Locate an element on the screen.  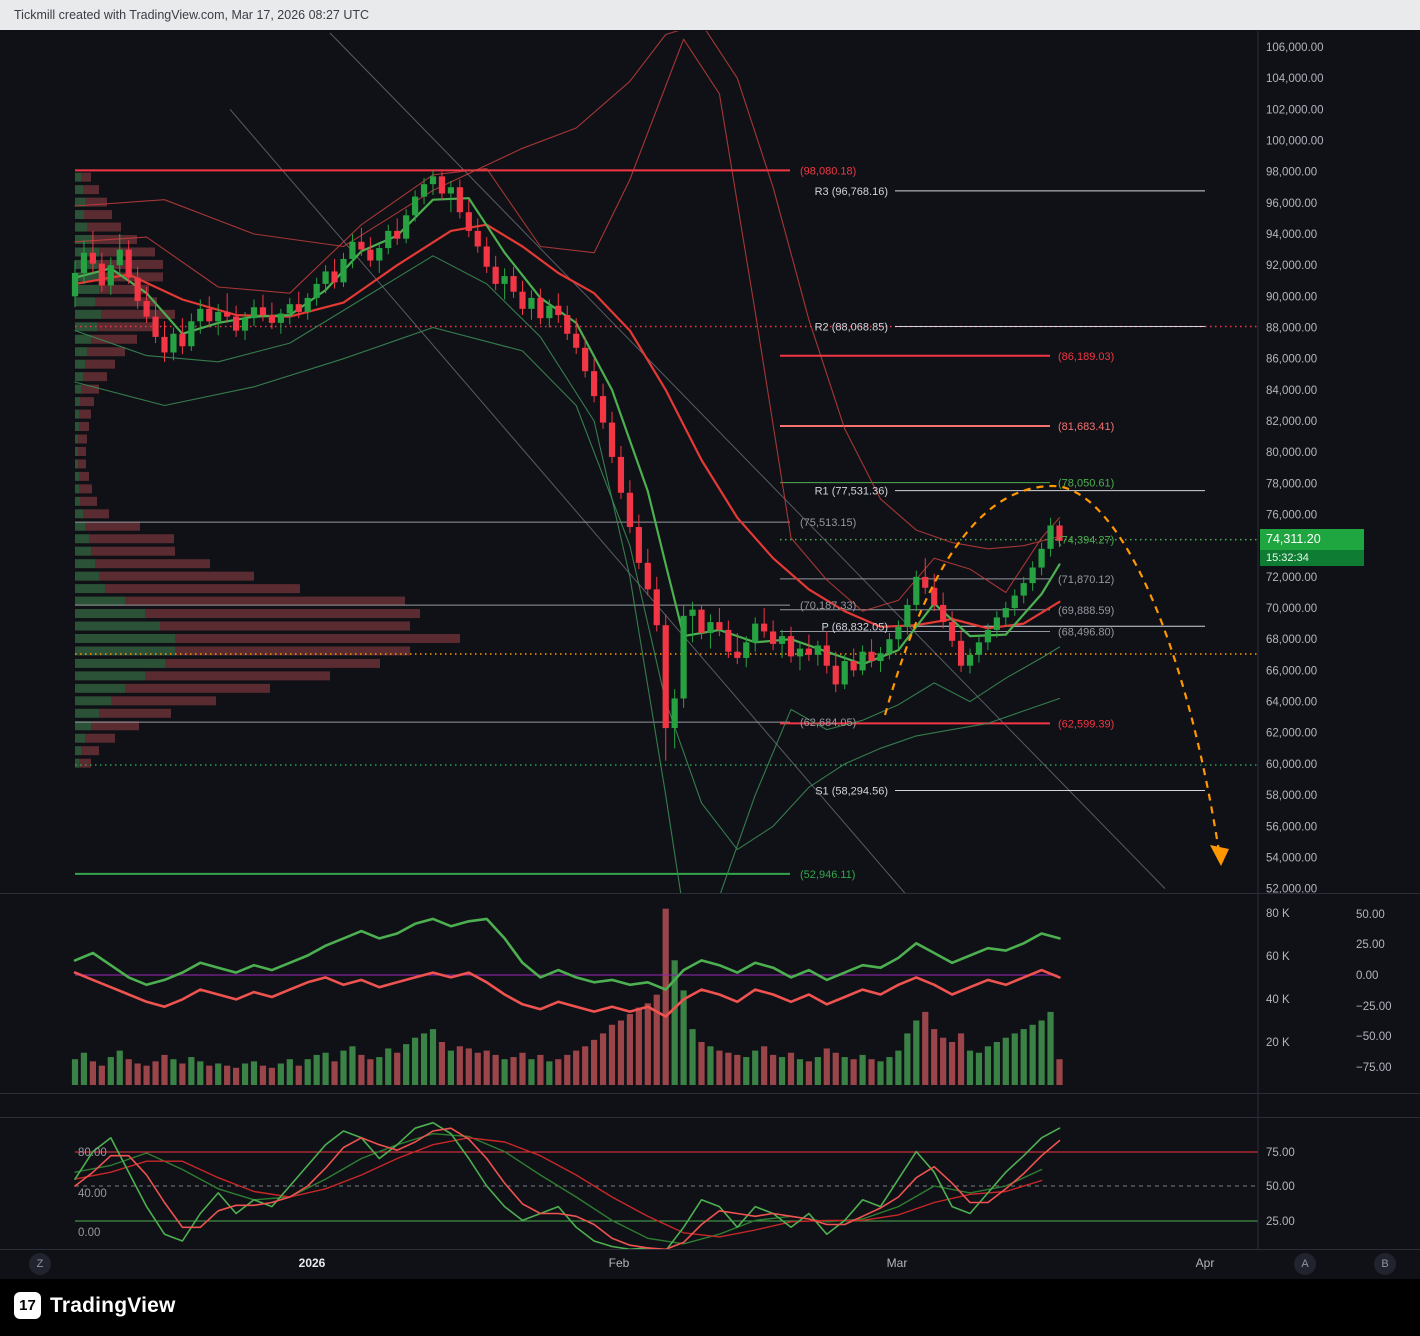
price-axis-tick: 56,000.00 is located at coordinates (1291, 827).